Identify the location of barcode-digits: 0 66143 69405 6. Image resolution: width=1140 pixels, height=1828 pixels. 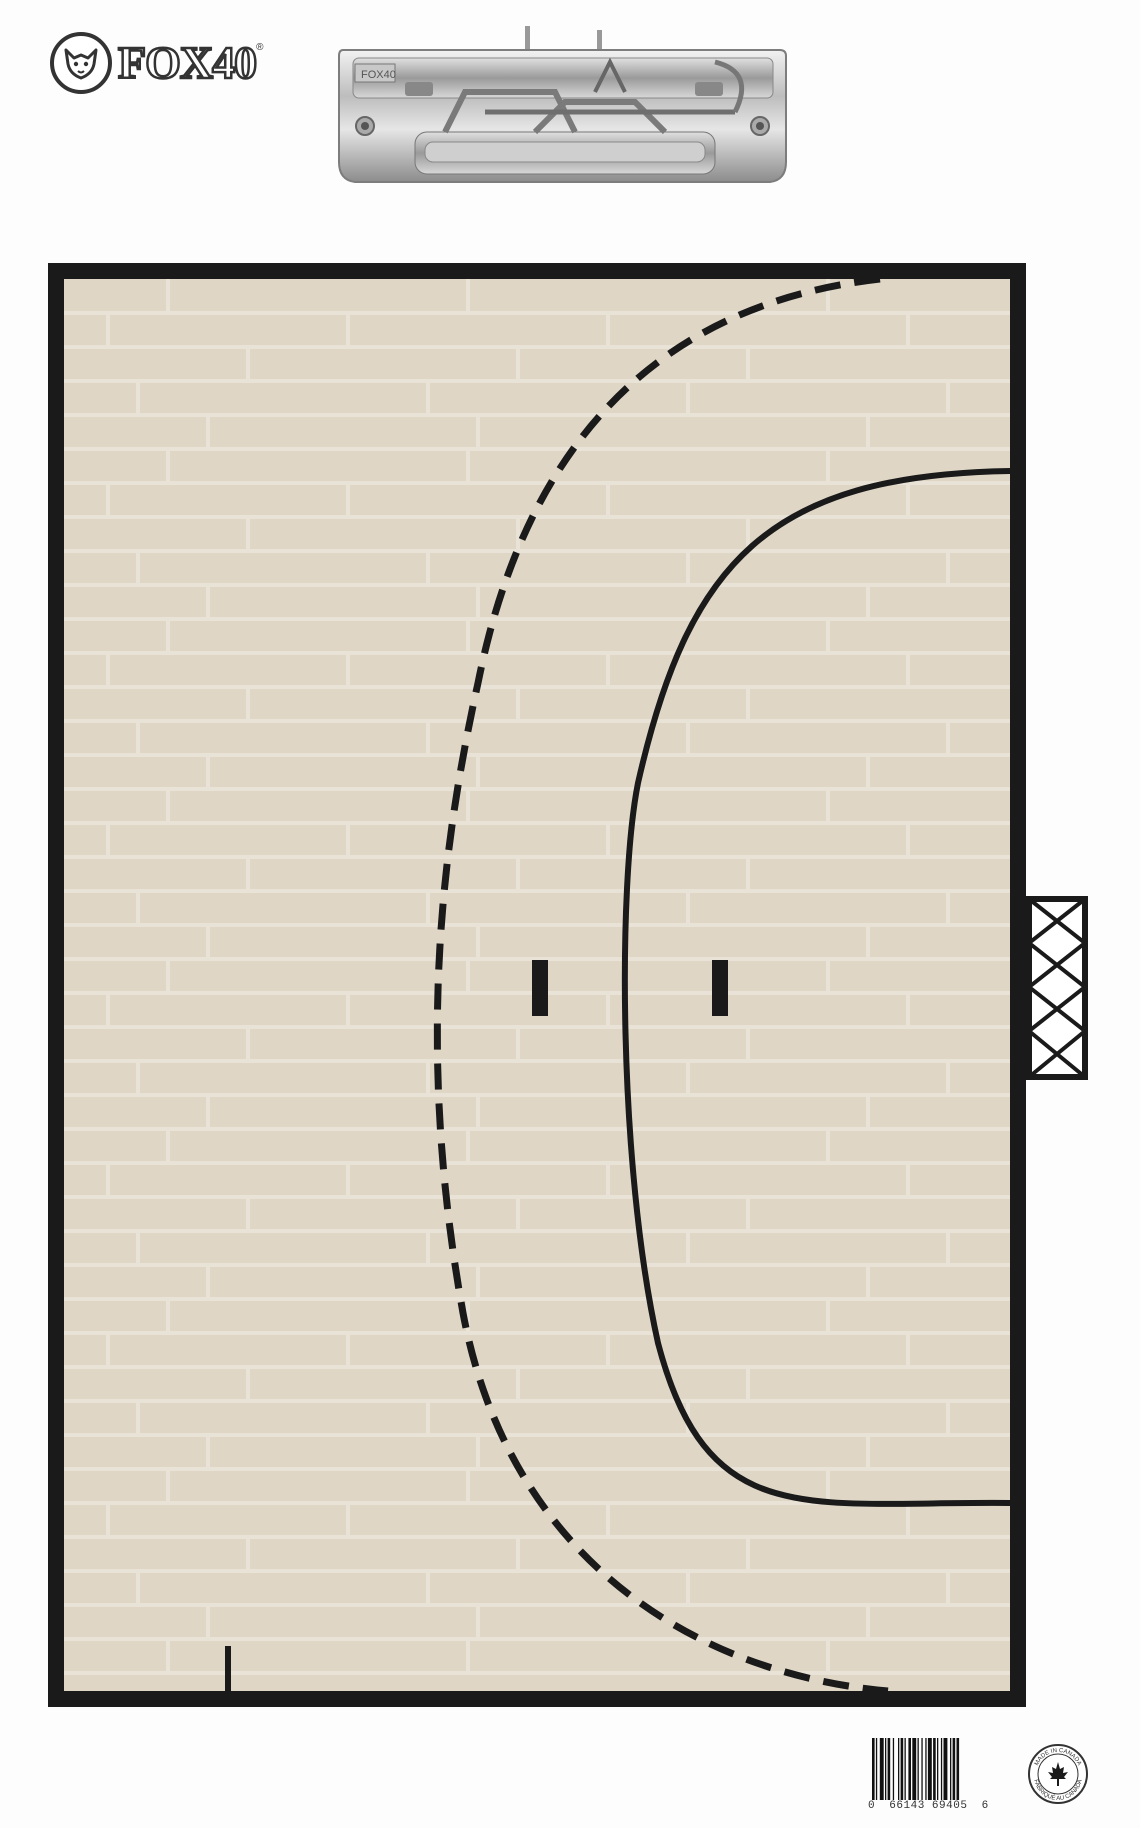
(928, 1806).